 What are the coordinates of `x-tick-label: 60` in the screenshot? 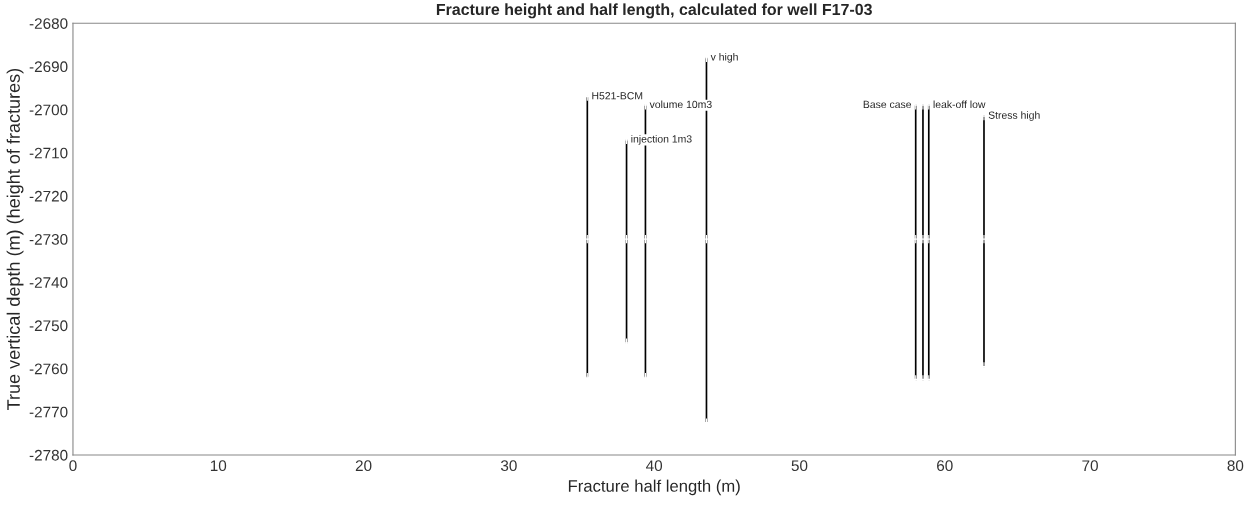 It's located at (945, 466).